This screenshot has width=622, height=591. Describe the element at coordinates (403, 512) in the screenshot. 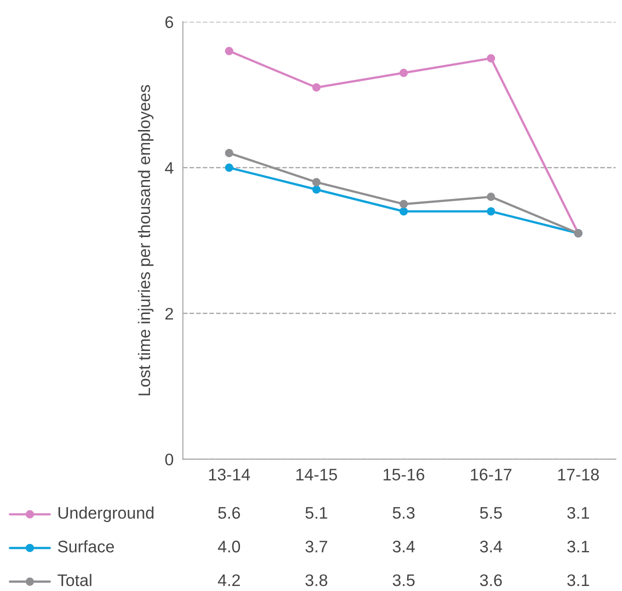

I see `data-label: 5.3` at that location.